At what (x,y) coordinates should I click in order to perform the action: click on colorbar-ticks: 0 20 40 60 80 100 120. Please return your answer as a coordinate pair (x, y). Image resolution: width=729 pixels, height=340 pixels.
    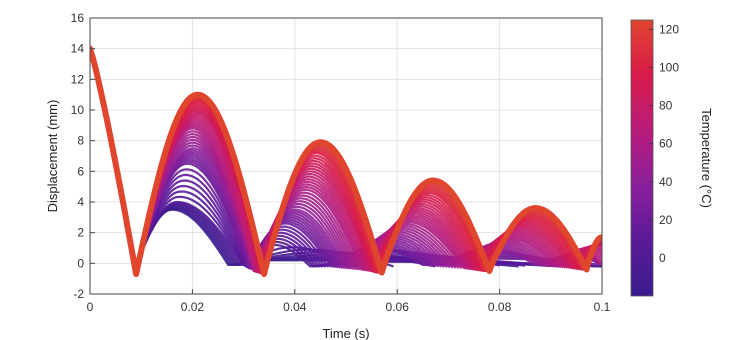
    Looking at the image, I should click on (664, 144).